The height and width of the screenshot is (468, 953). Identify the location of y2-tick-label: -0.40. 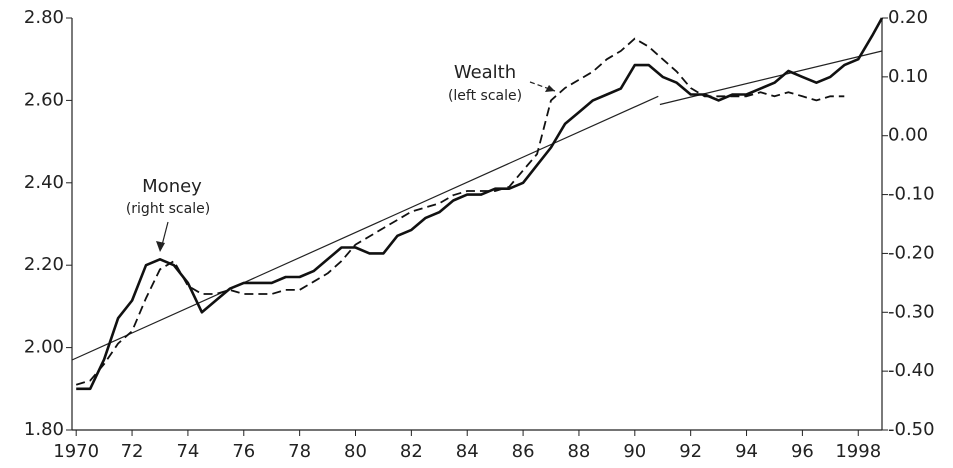
(911, 370).